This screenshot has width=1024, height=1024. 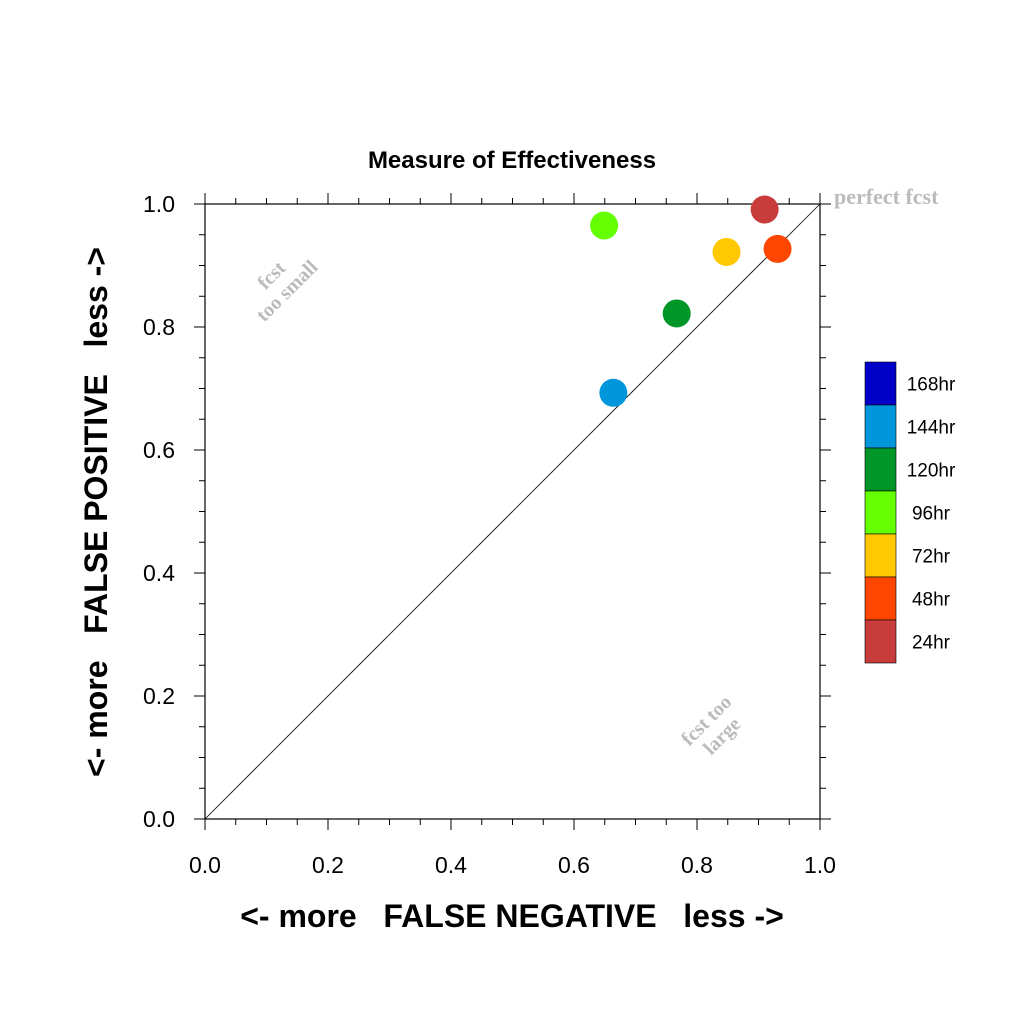 I want to click on point-96hr, so click(x=604, y=225).